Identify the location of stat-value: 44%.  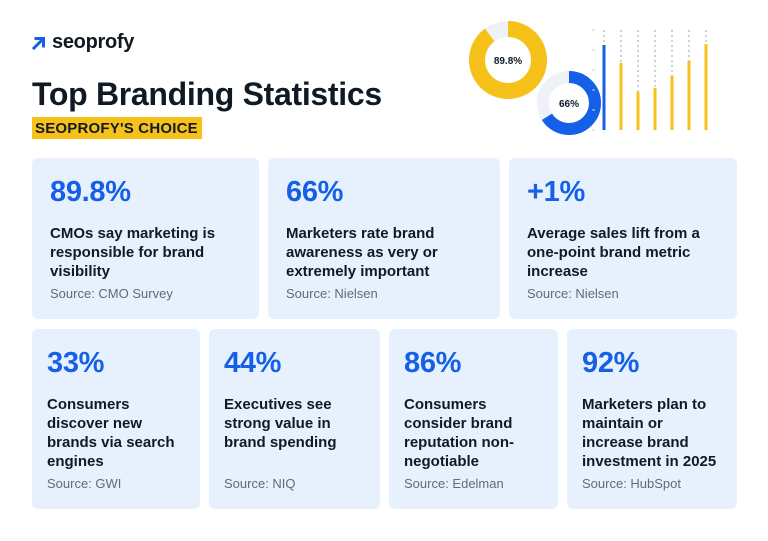
(253, 363).